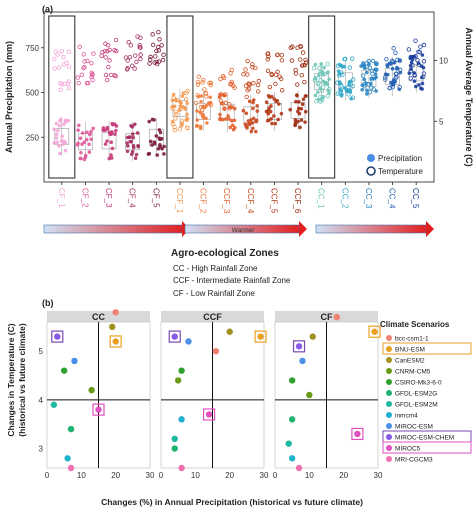 Image resolution: width=474 pixels, height=514 pixels. I want to click on category-label: CCF_4, so click(250, 201).